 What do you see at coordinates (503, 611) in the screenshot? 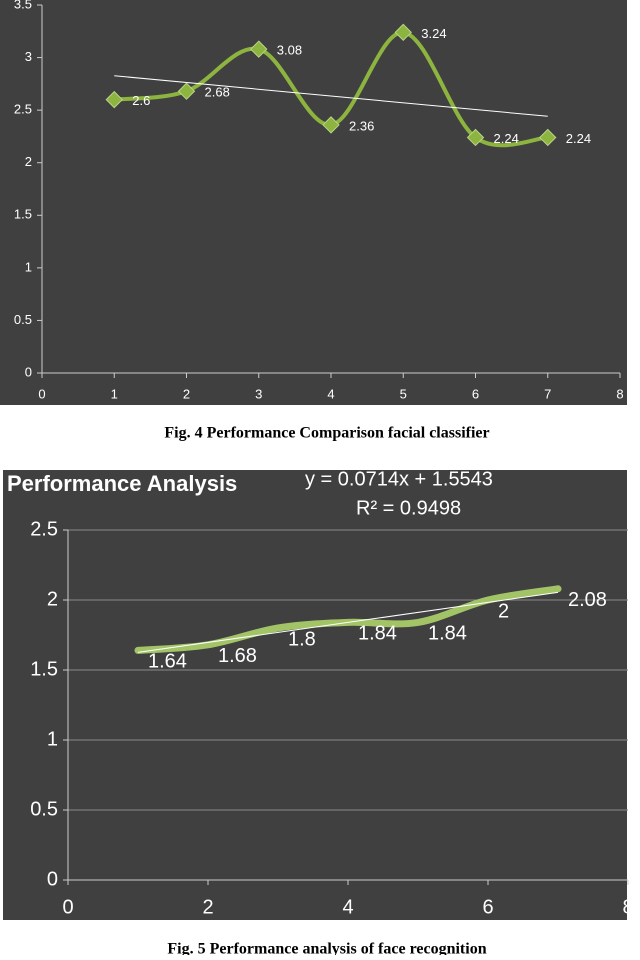
I see `data-label: 2` at bounding box center [503, 611].